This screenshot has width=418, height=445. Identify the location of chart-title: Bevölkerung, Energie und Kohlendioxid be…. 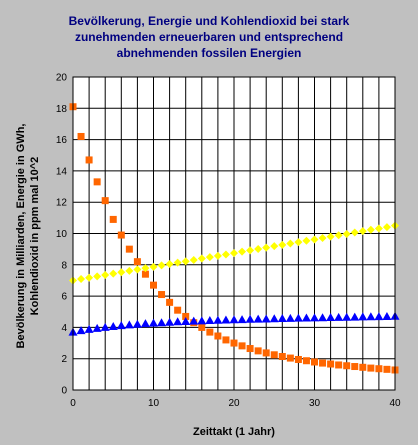
(209, 37).